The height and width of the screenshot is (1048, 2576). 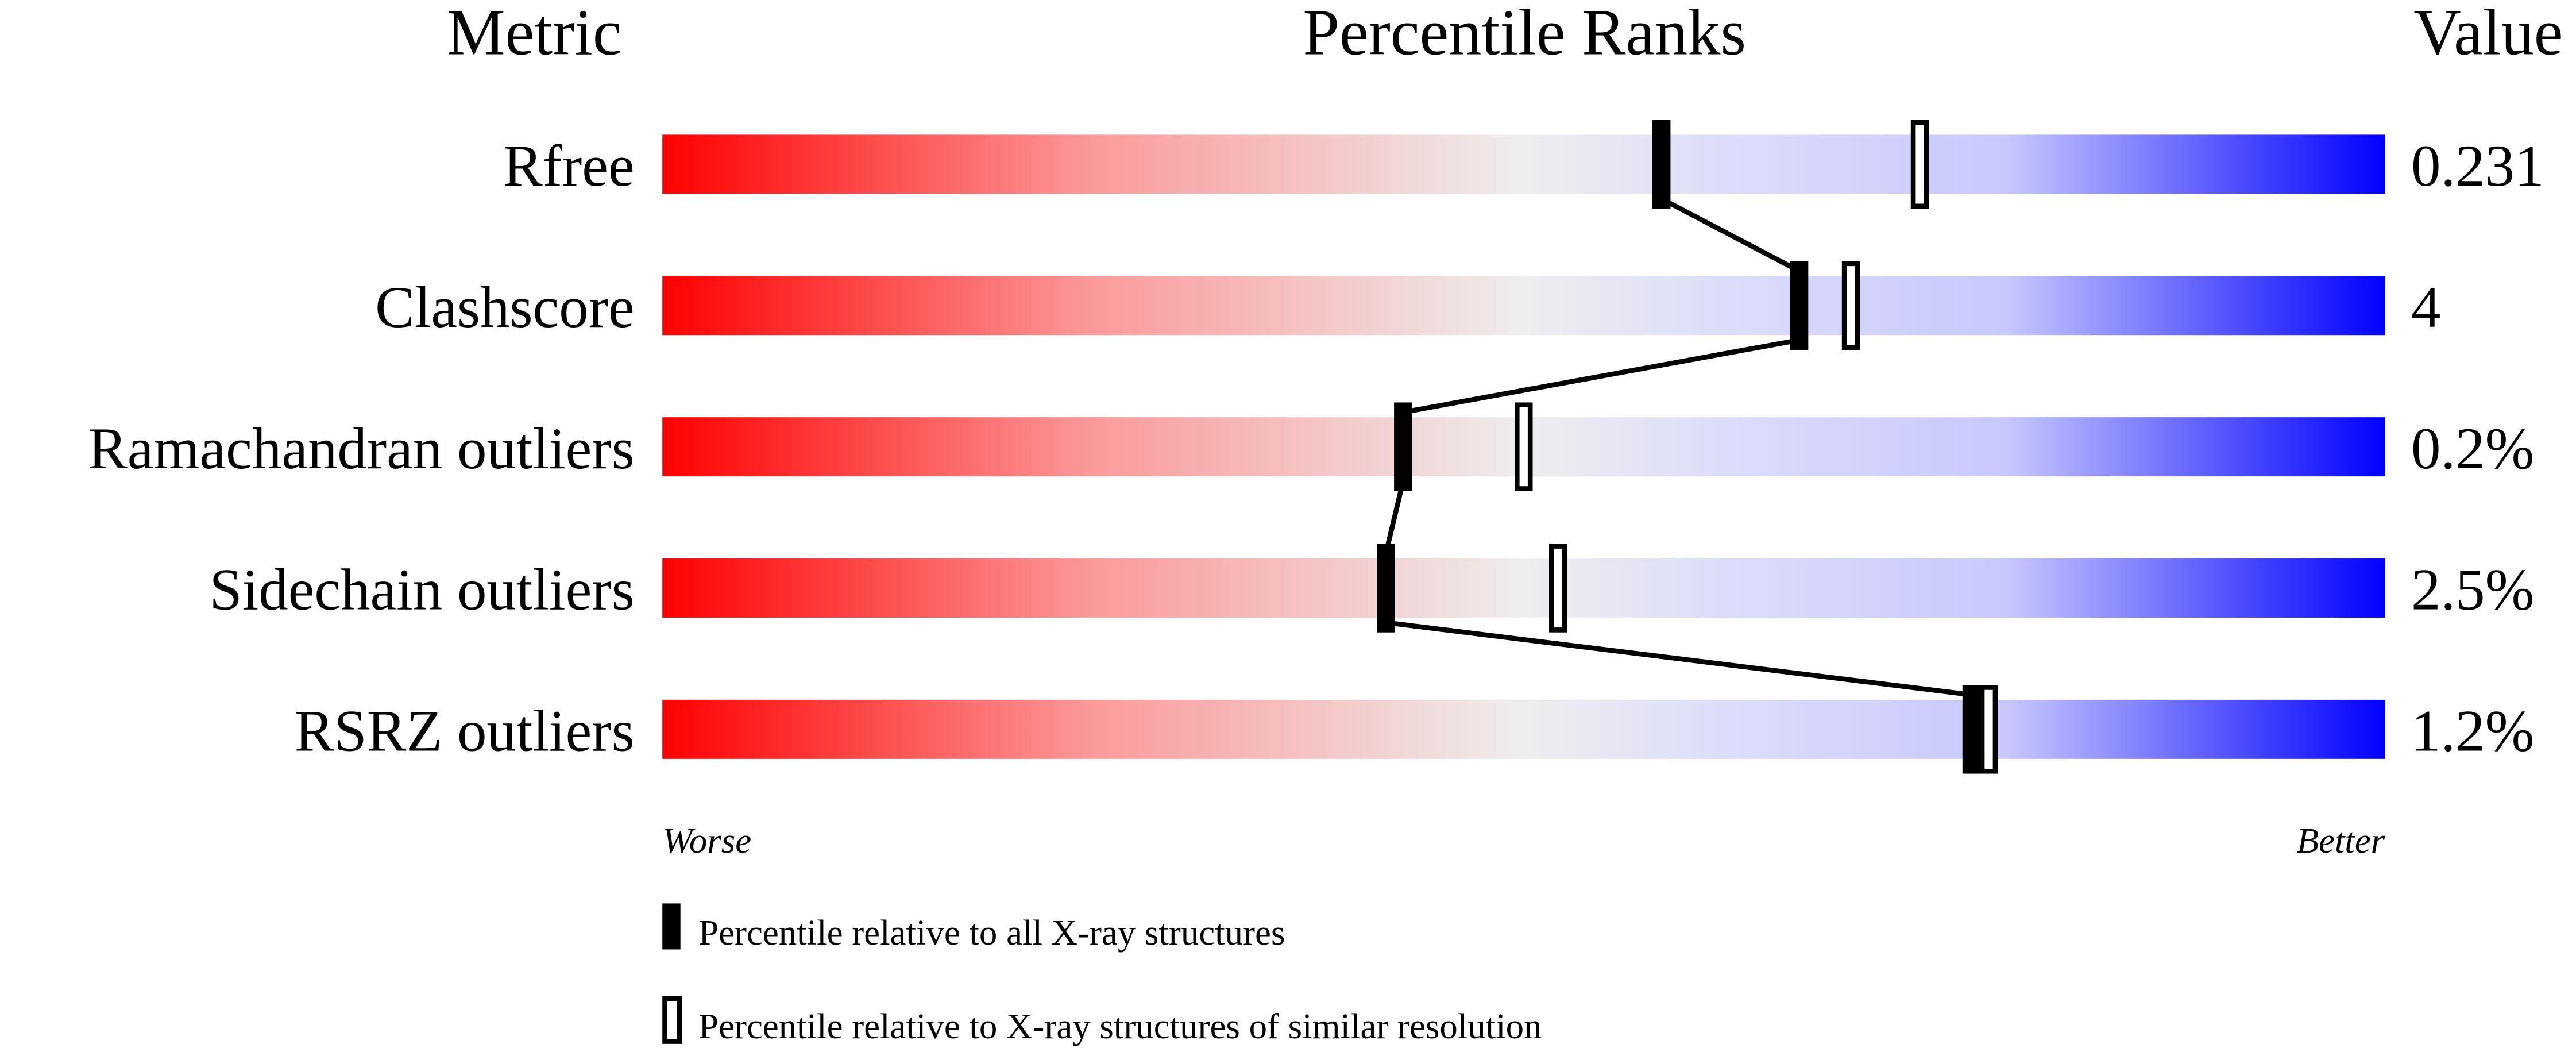 I want to click on legend-hollow-marker-icon, so click(x=672, y=1020).